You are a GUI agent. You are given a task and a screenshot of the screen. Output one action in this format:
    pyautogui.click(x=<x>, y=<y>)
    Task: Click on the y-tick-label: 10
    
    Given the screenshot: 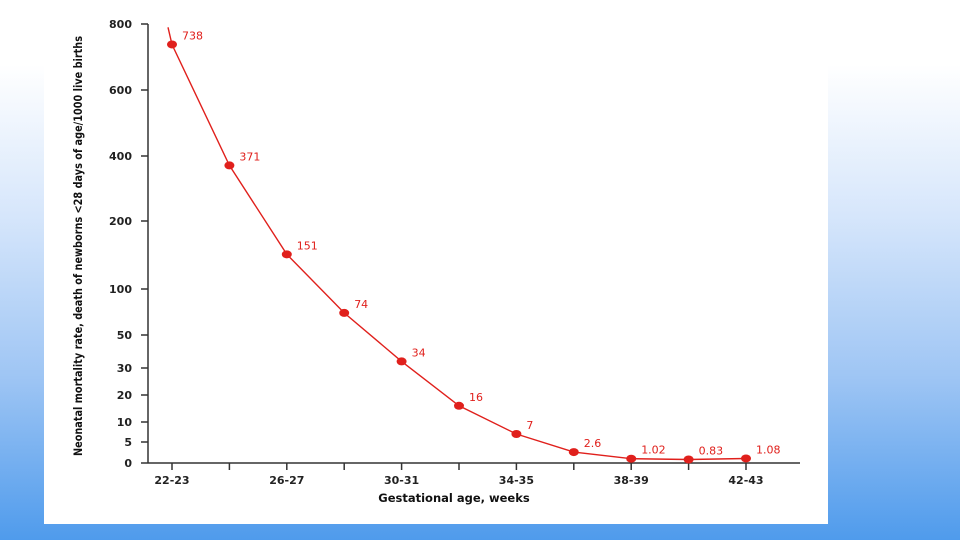 What is the action you would take?
    pyautogui.click(x=125, y=422)
    